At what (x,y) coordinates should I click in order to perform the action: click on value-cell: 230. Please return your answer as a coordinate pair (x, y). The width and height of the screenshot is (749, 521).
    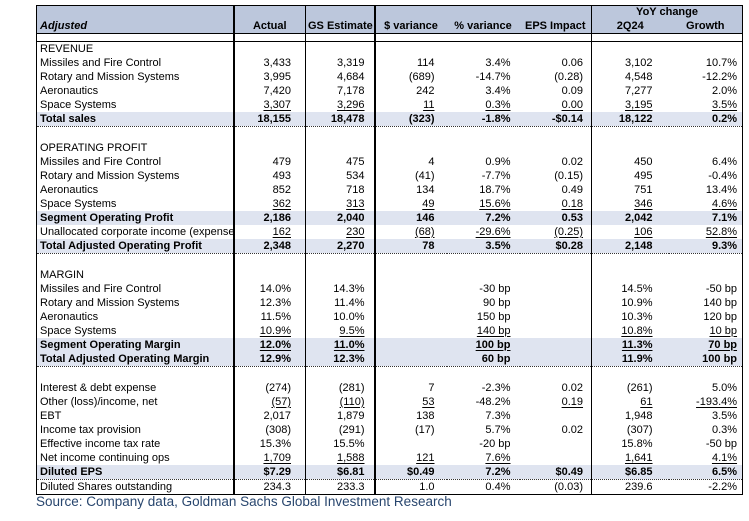
    Looking at the image, I should click on (340, 232).